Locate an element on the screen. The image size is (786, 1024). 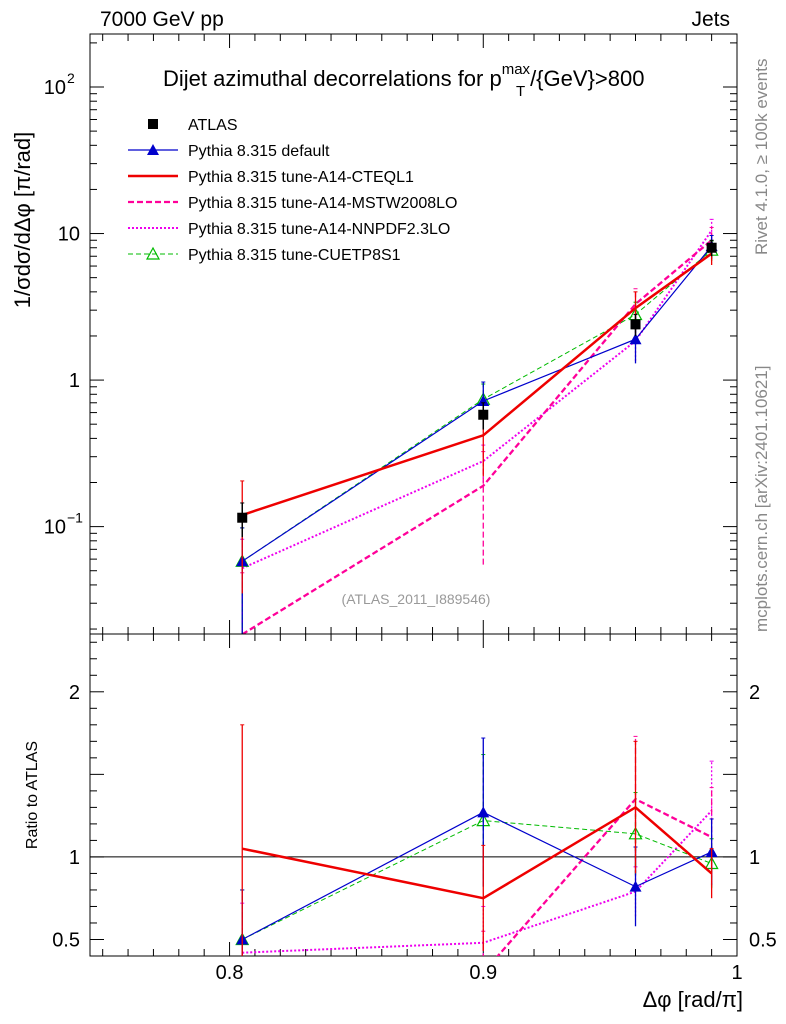
x-axis-label: Δφ [rad/π] is located at coordinates (693, 999).